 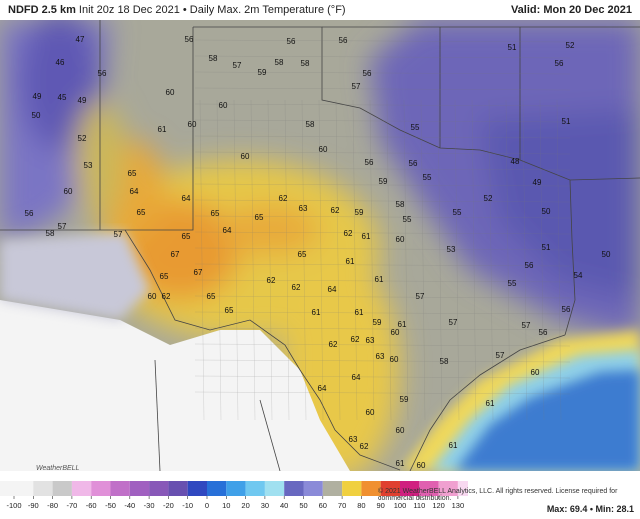 I want to click on colorbar-label: -100, so click(x=13, y=505).